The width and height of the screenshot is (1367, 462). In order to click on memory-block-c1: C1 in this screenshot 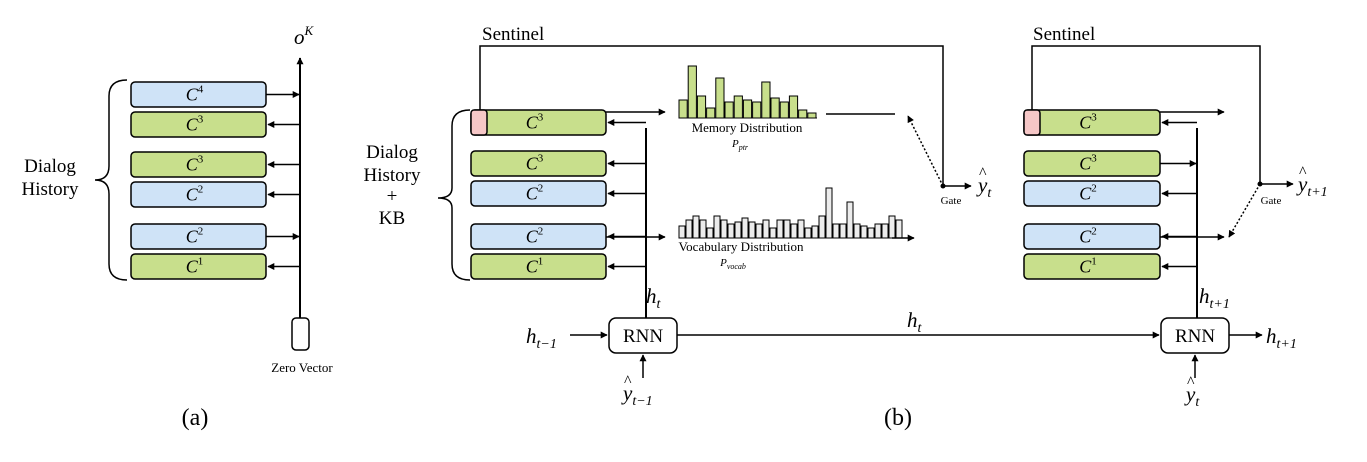, I will do `click(215, 266)`.